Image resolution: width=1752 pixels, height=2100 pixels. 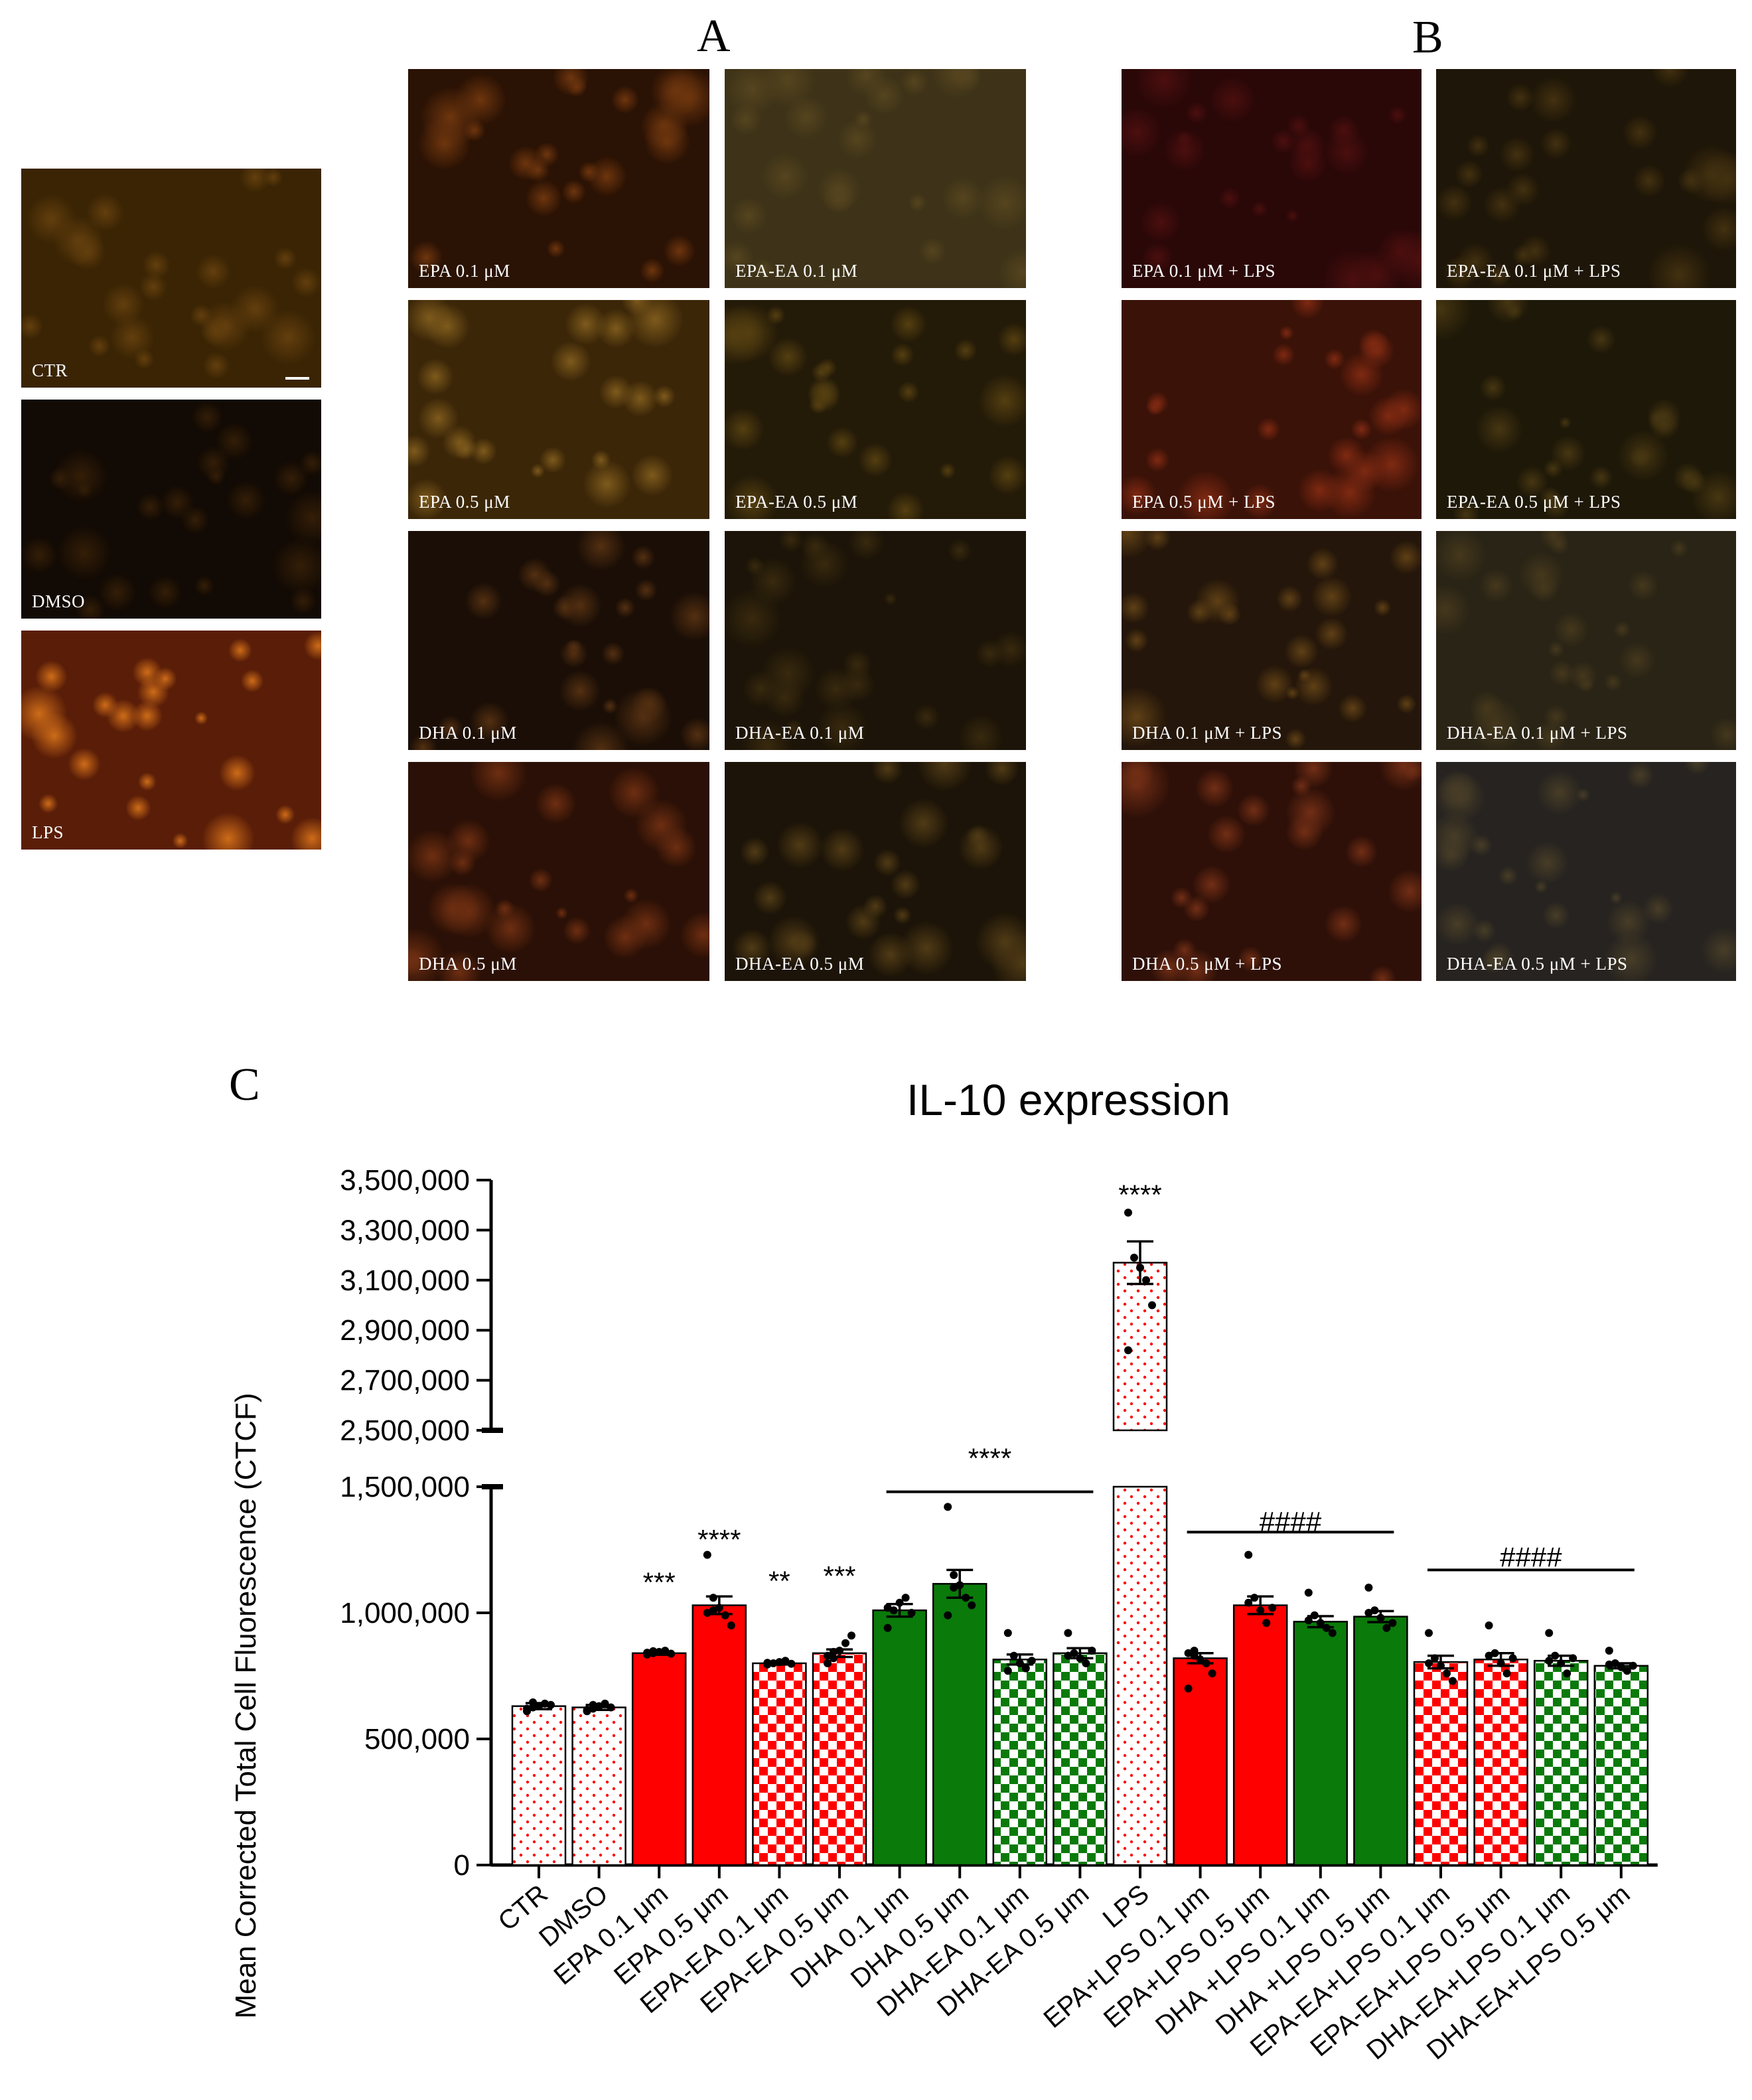 I want to click on micrograph-label: EPA 0.5 μM, so click(x=464, y=502).